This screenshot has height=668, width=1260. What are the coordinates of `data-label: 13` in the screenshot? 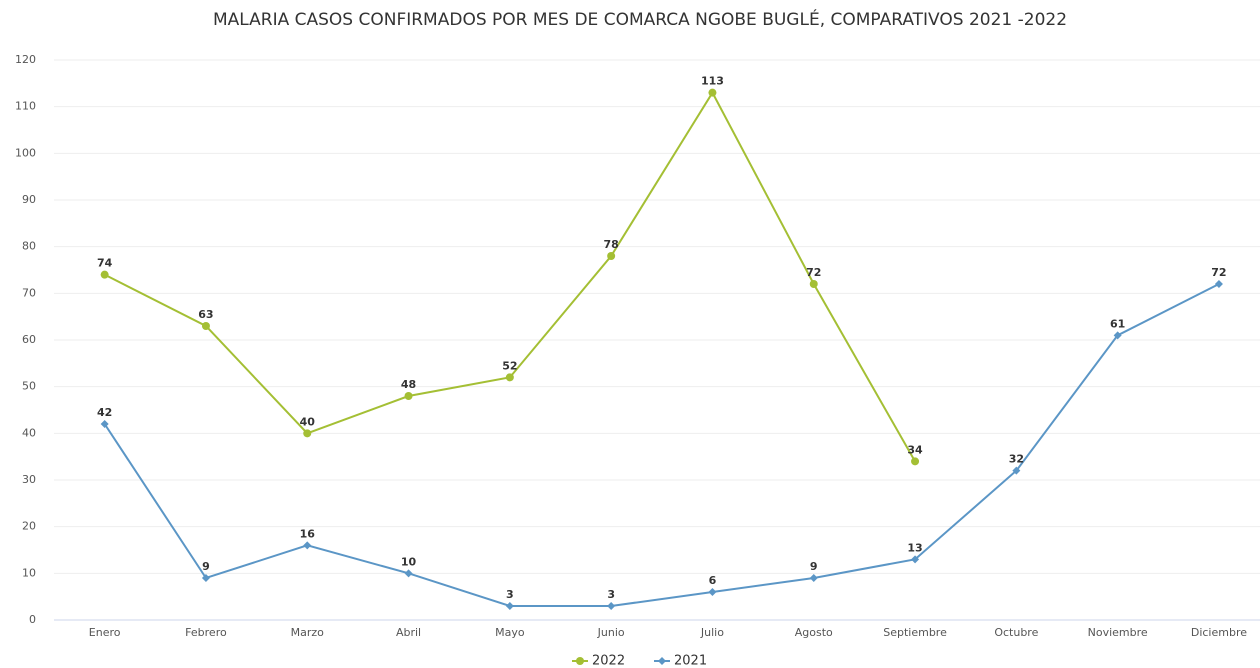 It's located at (914, 547).